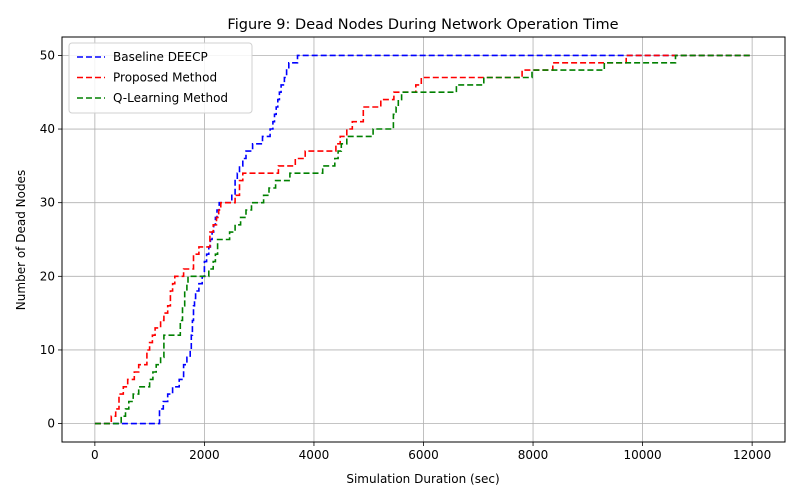 Image resolution: width=800 pixels, height=500 pixels. What do you see at coordinates (752, 455) in the screenshot?
I see `x-tick-label: 12000` at bounding box center [752, 455].